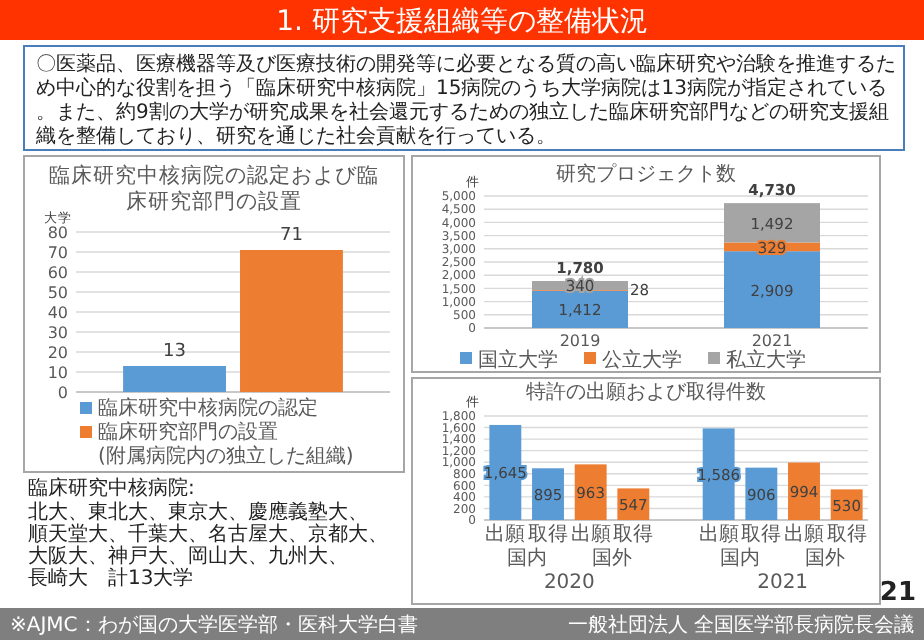  Describe the element at coordinates (208, 545) in the screenshot. I see `text: 北大、東北大、東京大、慶應義塾大、順天堂大、千葉大、名古屋大、京都大、大阪大、神戸大、岡山大、九州大、長崎大 計13大学` at that location.